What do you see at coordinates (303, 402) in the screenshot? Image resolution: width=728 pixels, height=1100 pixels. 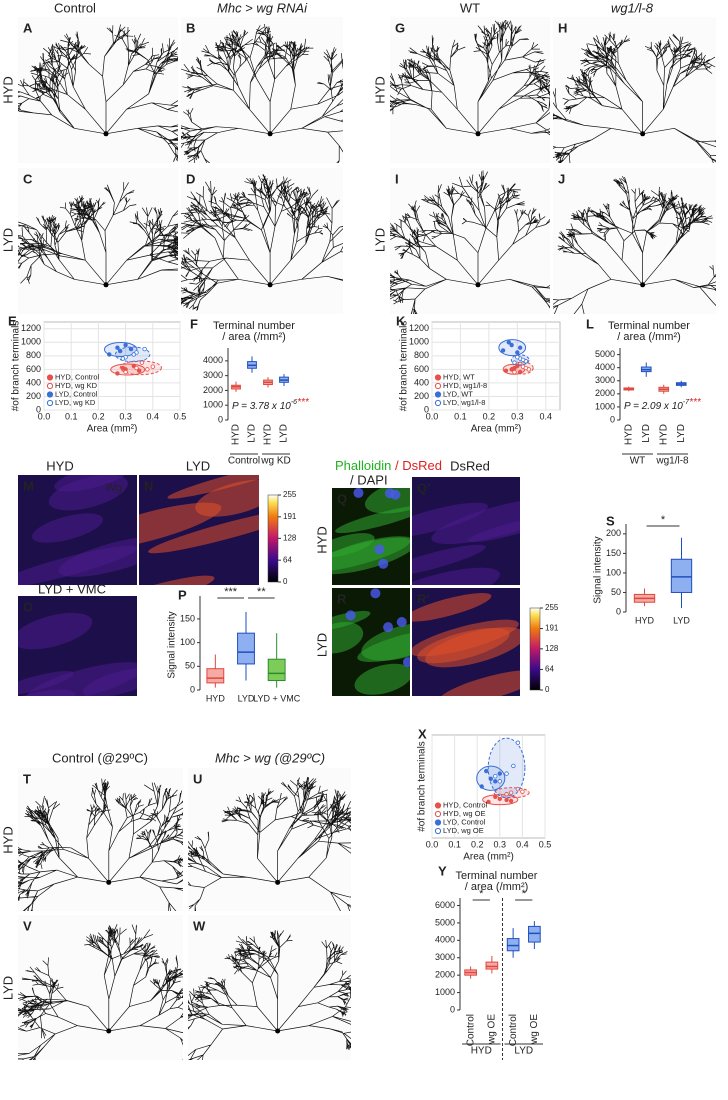 I see `annotation-stars: ***` at bounding box center [303, 402].